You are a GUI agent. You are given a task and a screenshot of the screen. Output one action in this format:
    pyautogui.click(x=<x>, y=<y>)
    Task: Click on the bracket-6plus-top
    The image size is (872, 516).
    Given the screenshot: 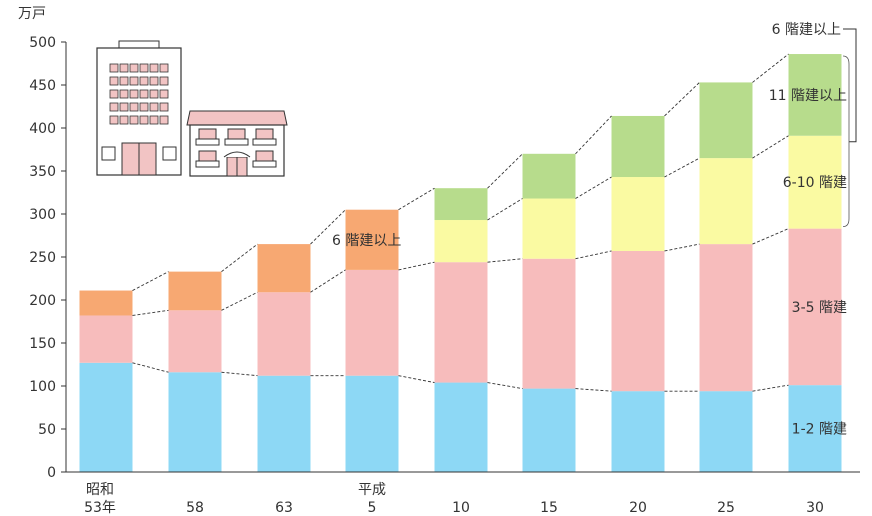 What is the action you would take?
    pyautogui.click(x=850, y=85)
    